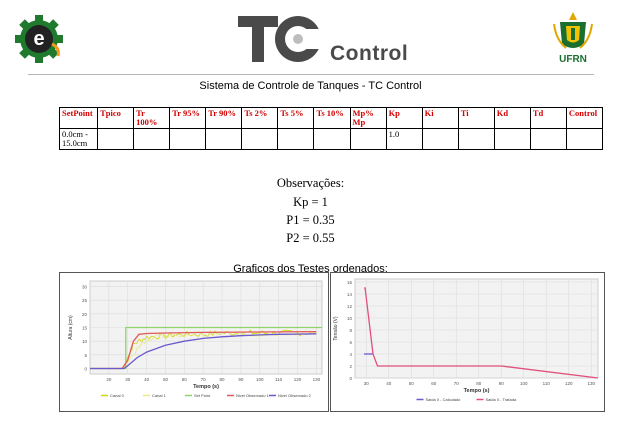 This screenshot has width=621, height=426. Describe the element at coordinates (159, 395) in the screenshot. I see `legend-label: Canal 1` at that location.